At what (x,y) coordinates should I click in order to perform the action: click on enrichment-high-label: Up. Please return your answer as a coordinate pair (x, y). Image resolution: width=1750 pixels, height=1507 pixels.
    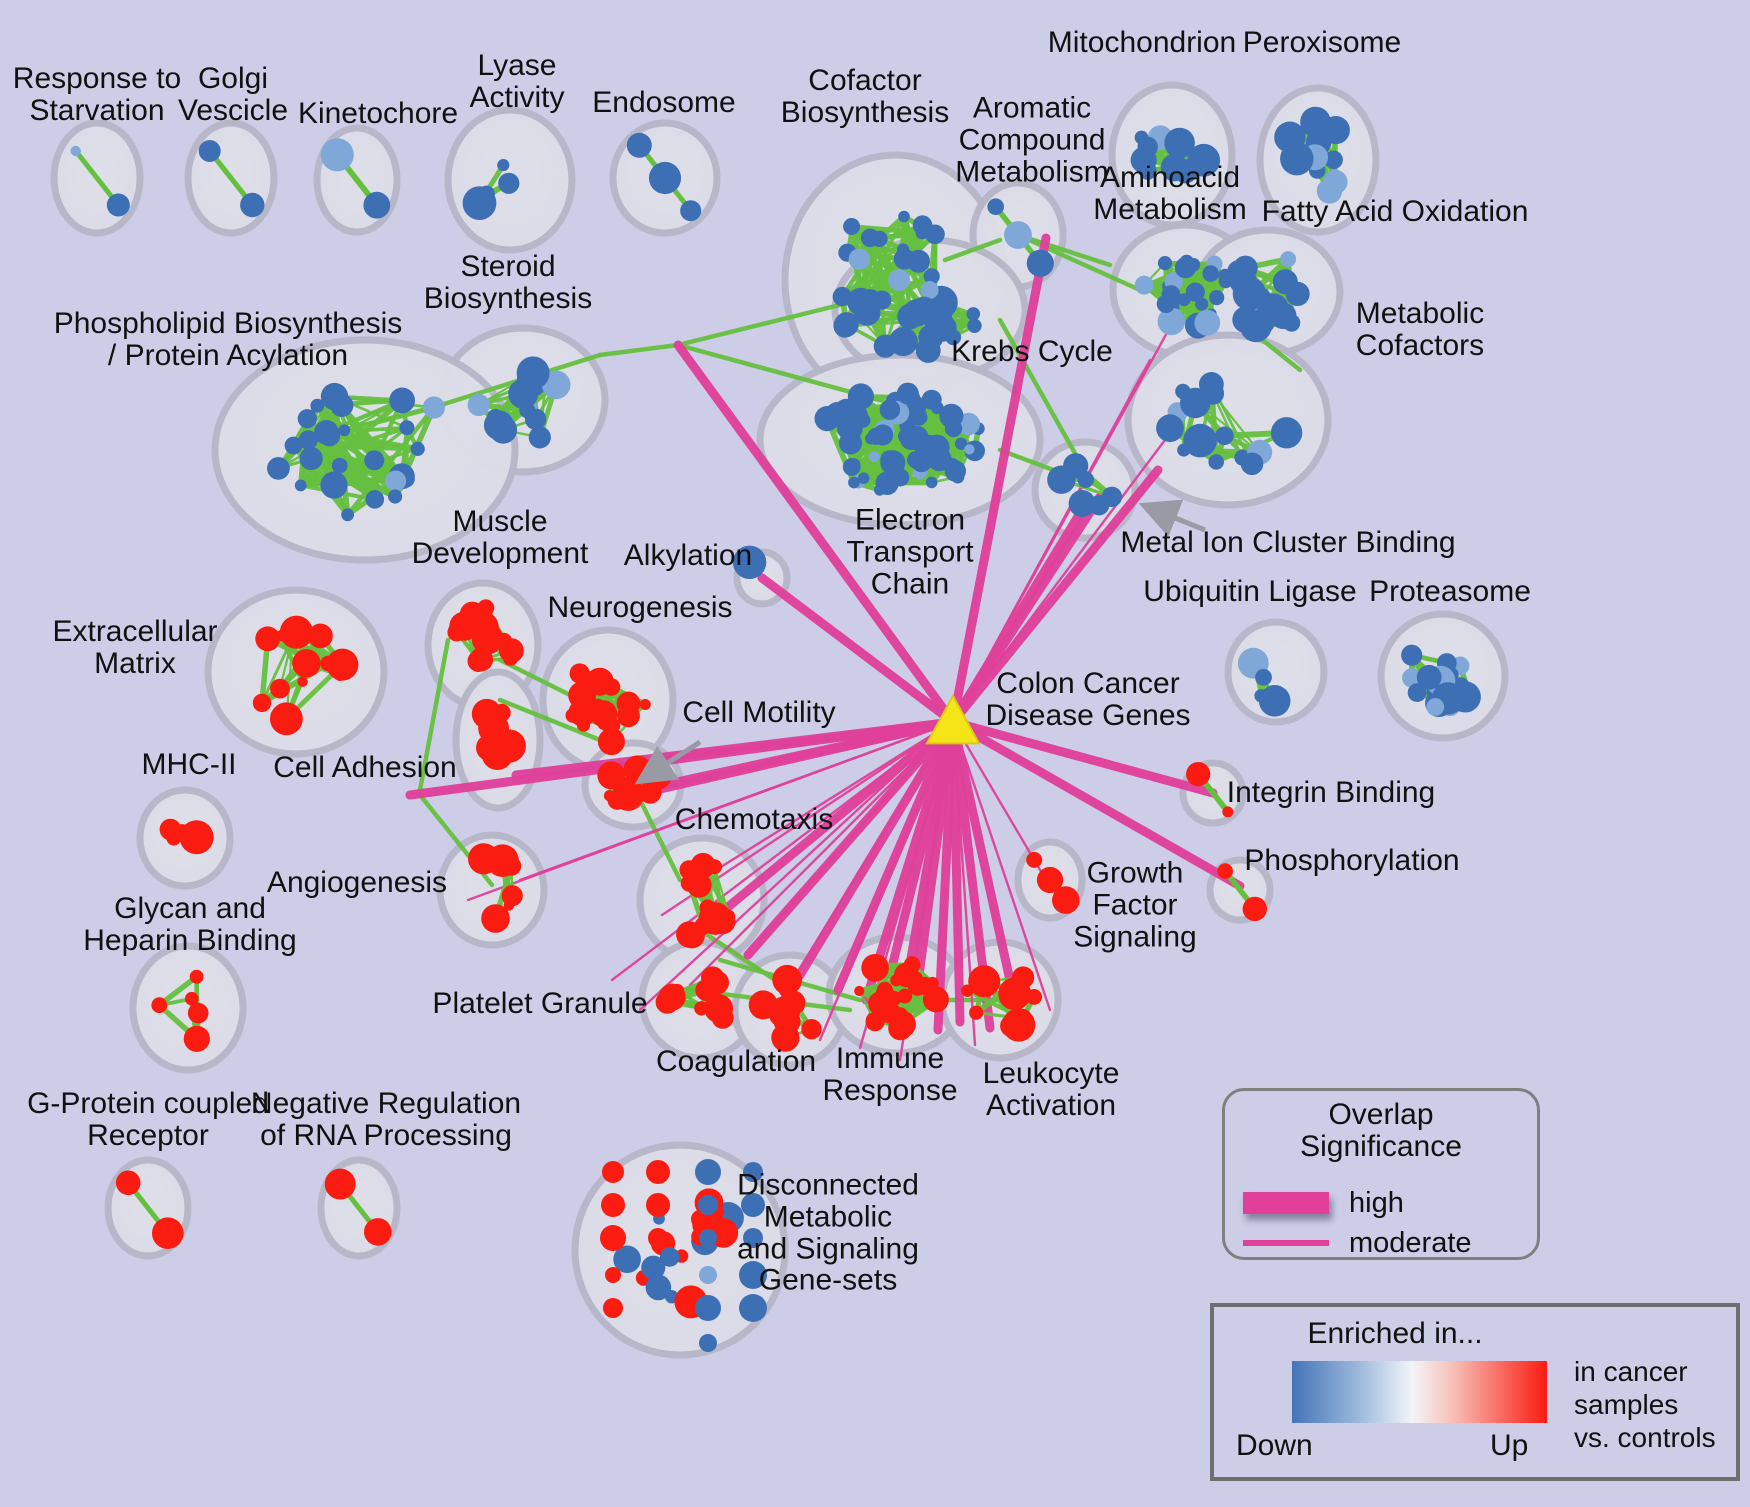
    Looking at the image, I should click on (1509, 1445).